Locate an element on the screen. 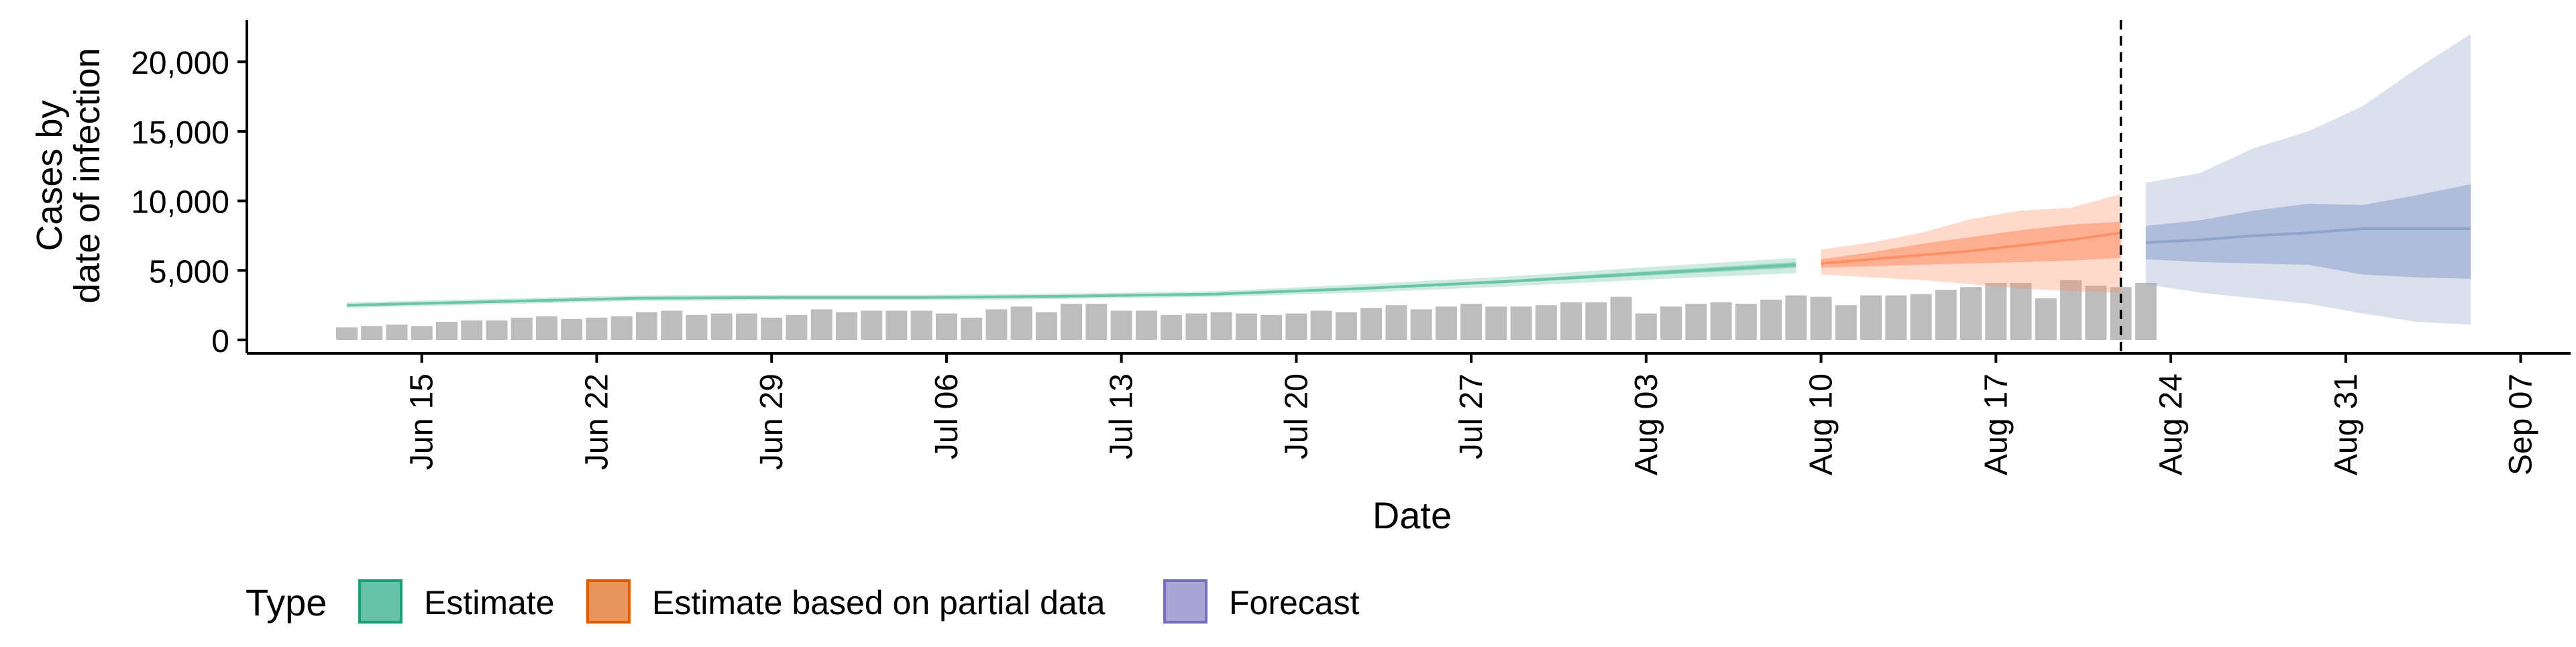  bar-layer is located at coordinates (1246, 310).